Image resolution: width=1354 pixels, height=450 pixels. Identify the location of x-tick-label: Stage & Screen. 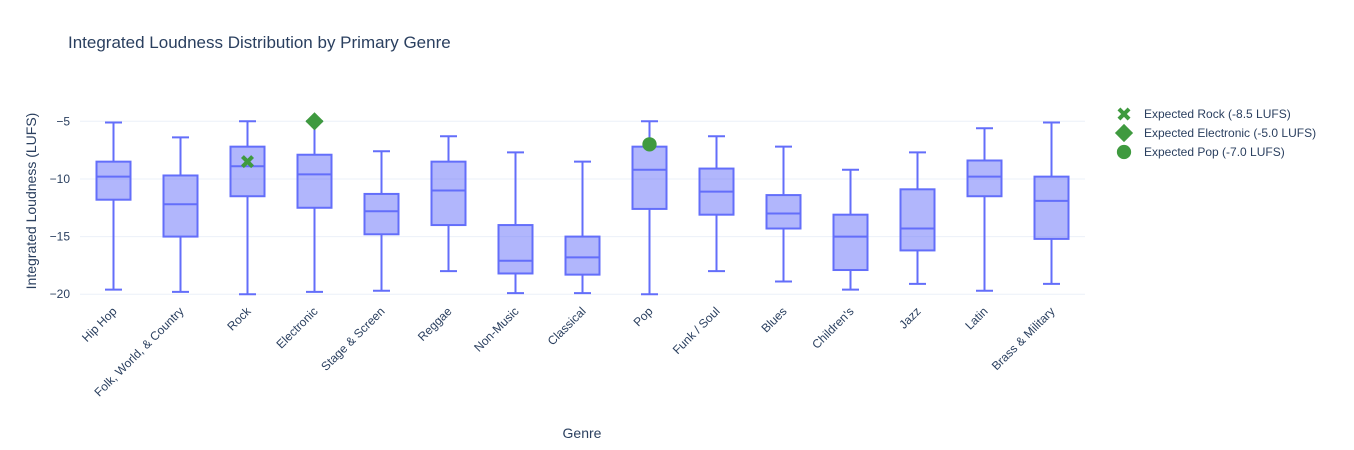
(352, 338).